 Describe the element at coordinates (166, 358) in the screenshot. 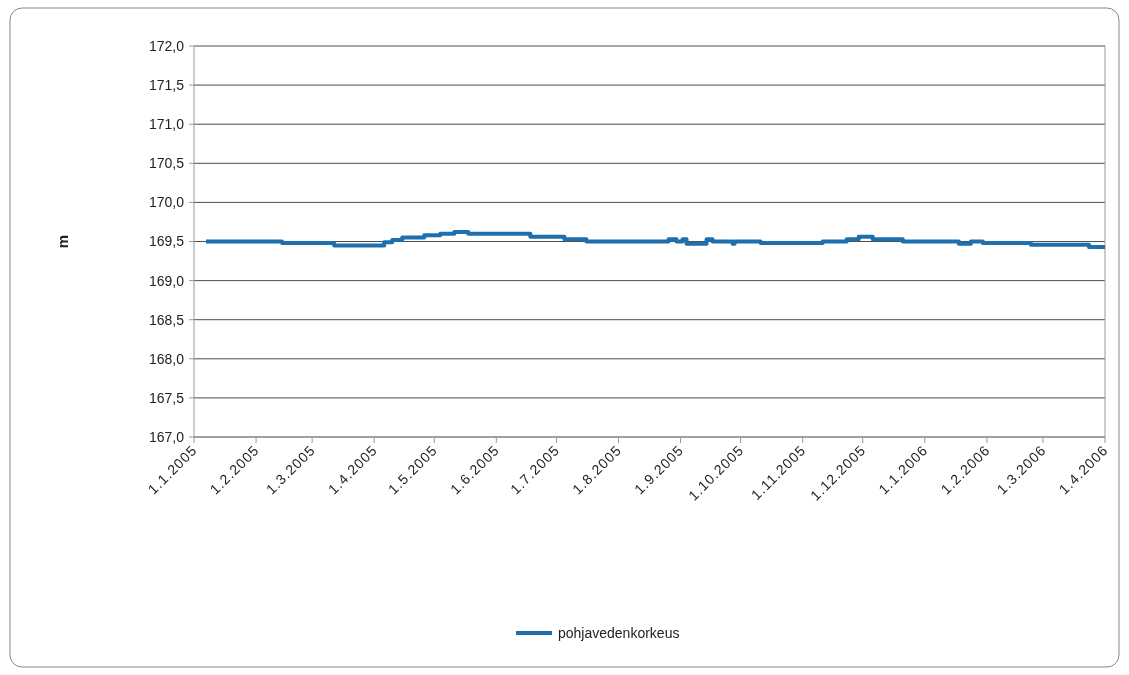

I see `y-tick-label: 168,0` at that location.